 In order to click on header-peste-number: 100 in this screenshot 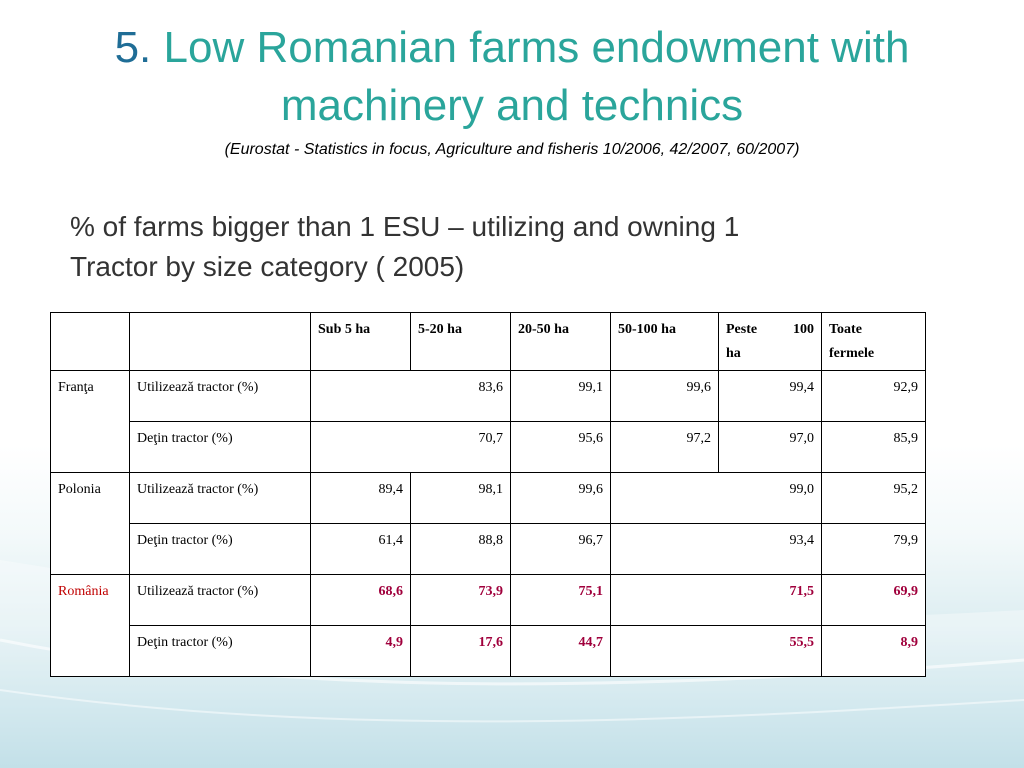, I will do `click(803, 329)`.